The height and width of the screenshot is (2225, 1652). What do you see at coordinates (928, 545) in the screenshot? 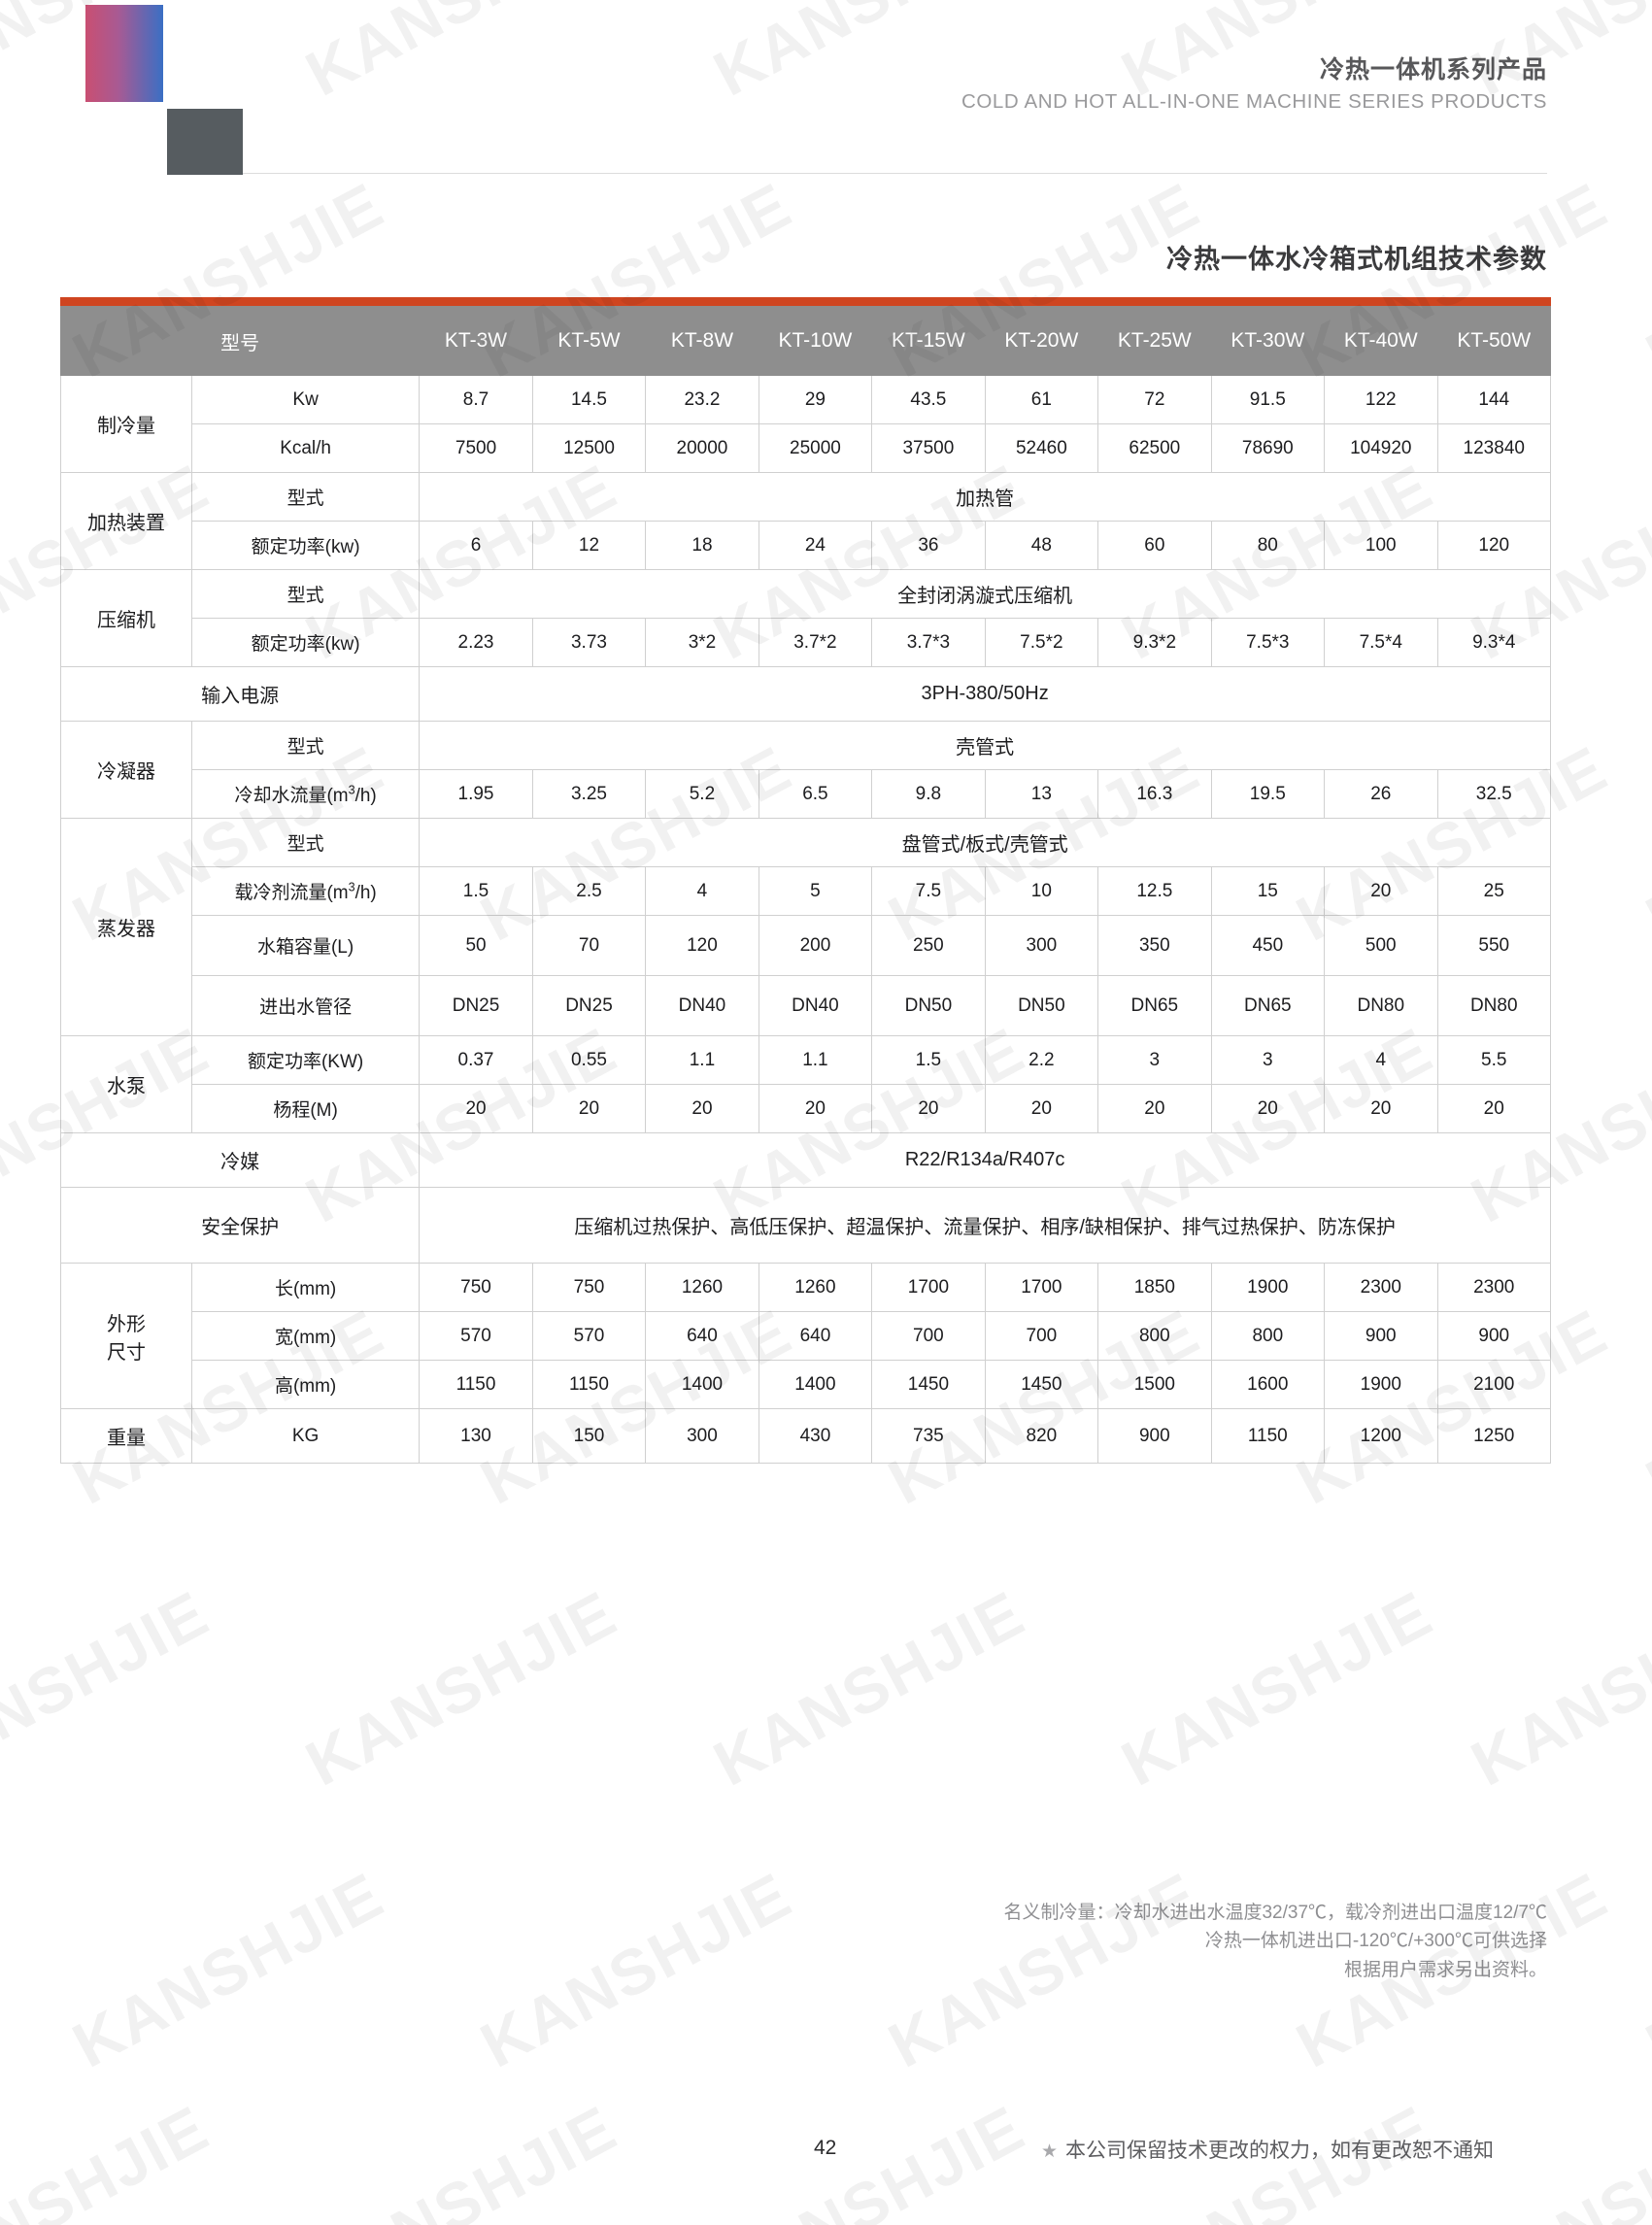
I see `cell: 36` at bounding box center [928, 545].